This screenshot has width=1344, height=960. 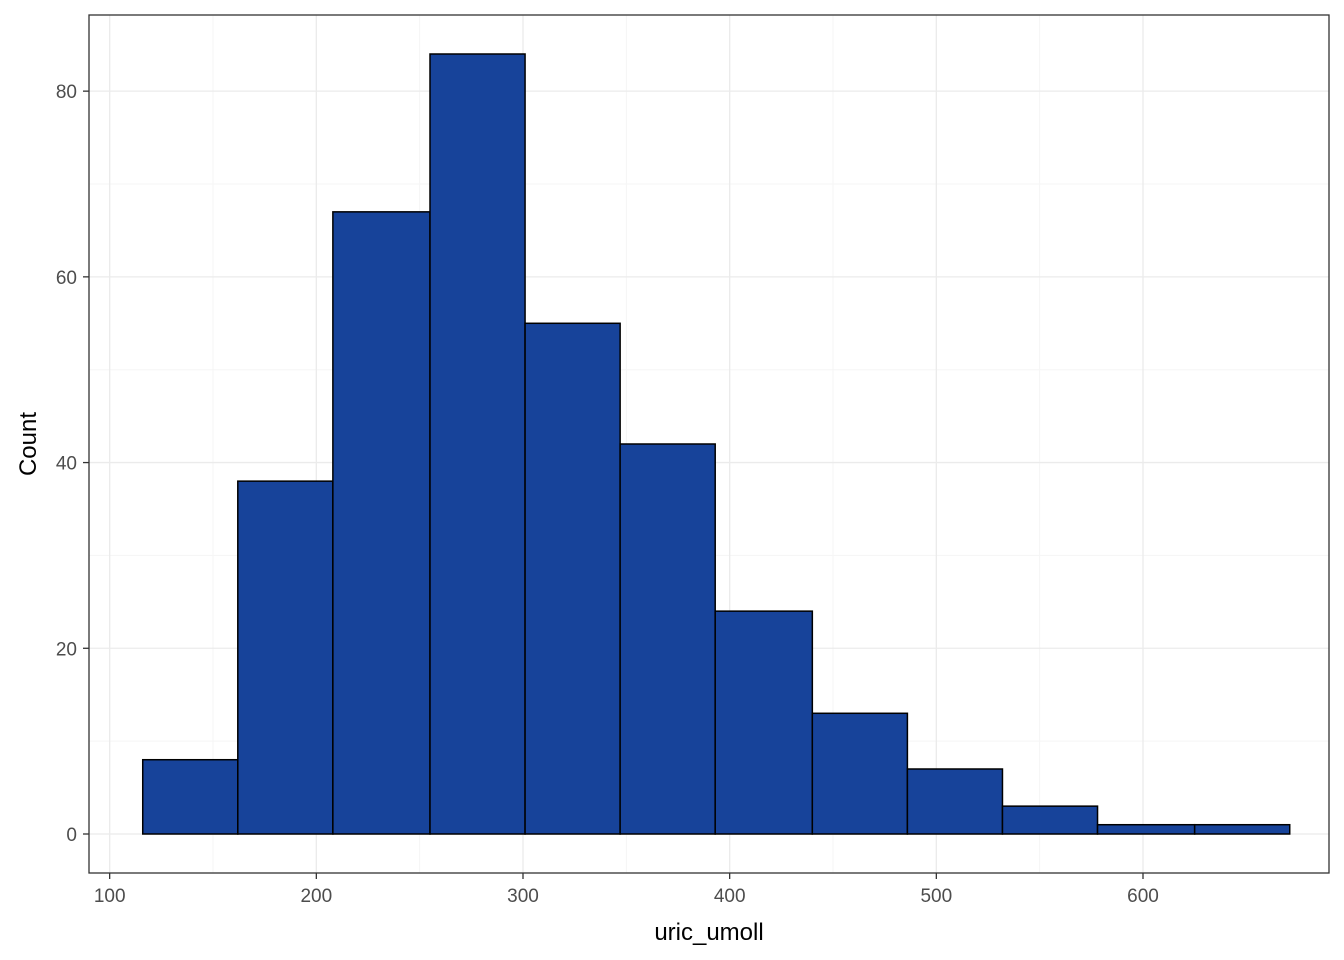 What do you see at coordinates (66, 92) in the screenshot?
I see `y-tick-label: 80` at bounding box center [66, 92].